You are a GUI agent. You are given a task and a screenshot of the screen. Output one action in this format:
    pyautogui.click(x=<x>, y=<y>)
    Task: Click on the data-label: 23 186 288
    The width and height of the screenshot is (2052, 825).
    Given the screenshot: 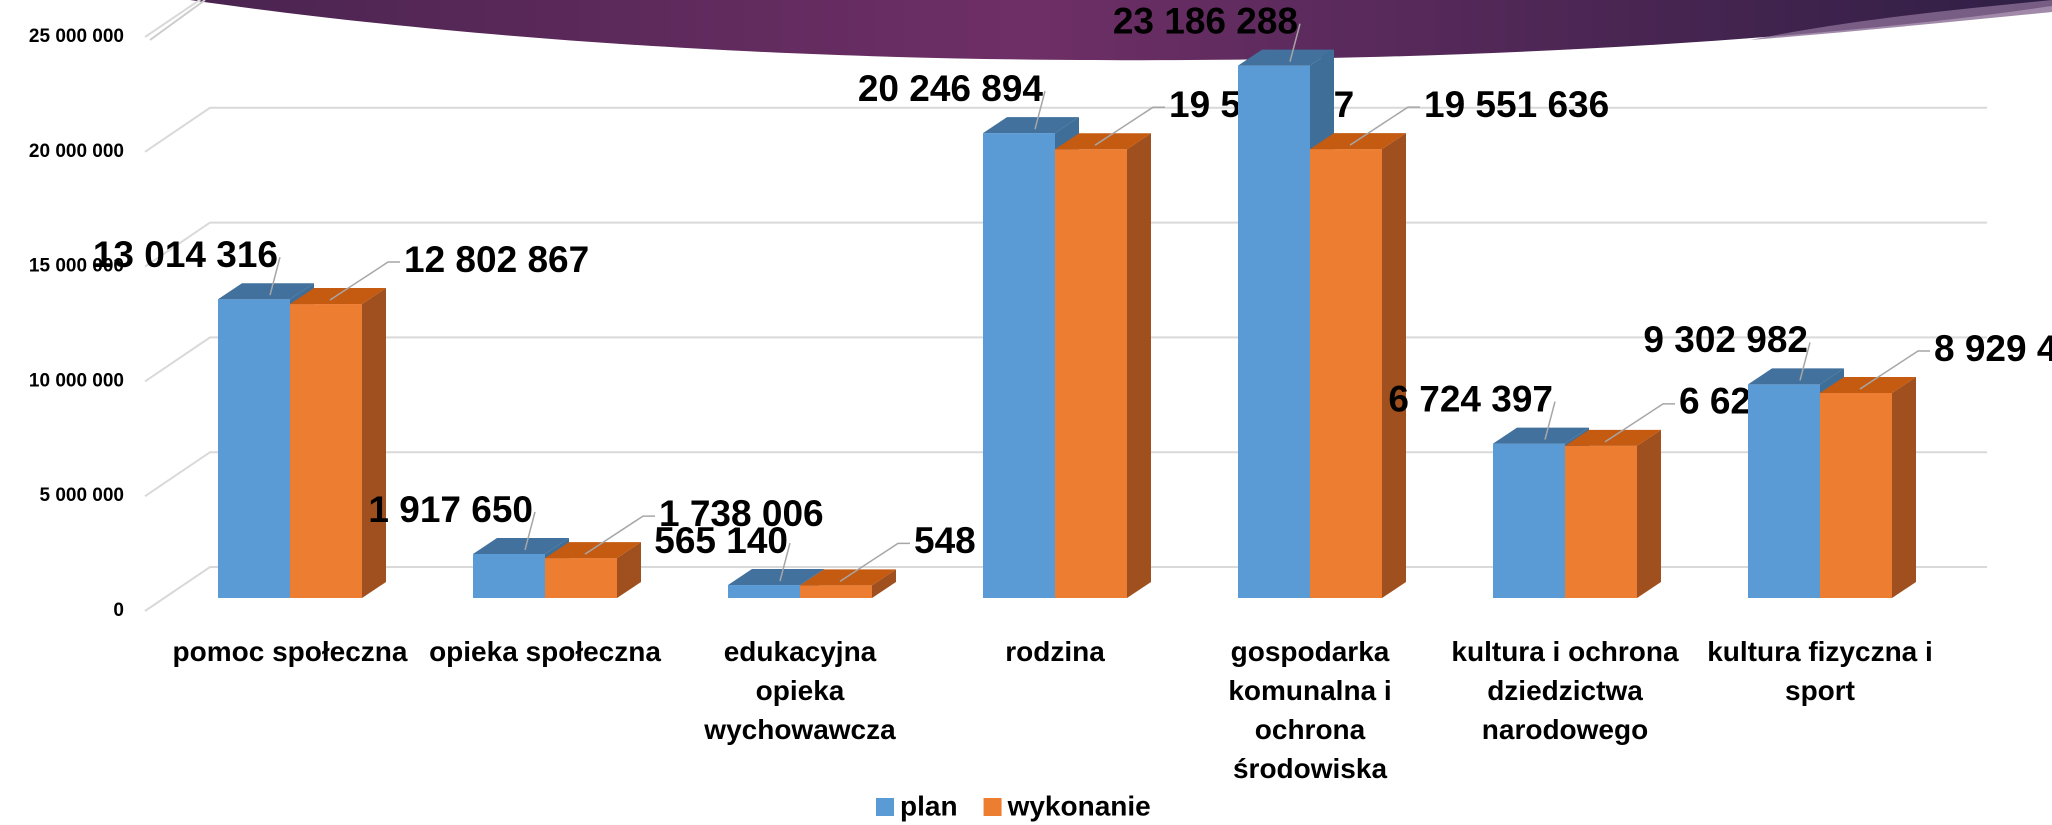 What is the action you would take?
    pyautogui.click(x=1205, y=20)
    